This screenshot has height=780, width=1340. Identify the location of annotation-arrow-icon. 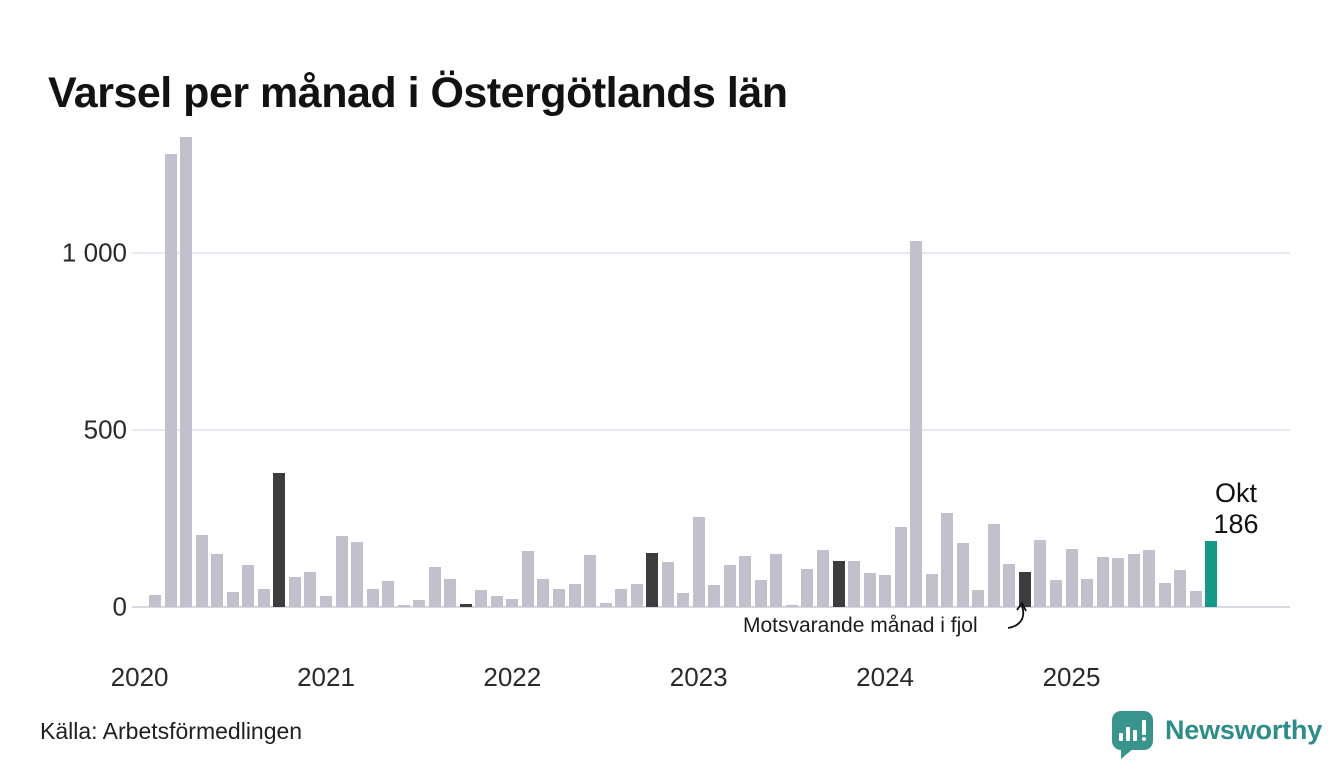
(1017, 615).